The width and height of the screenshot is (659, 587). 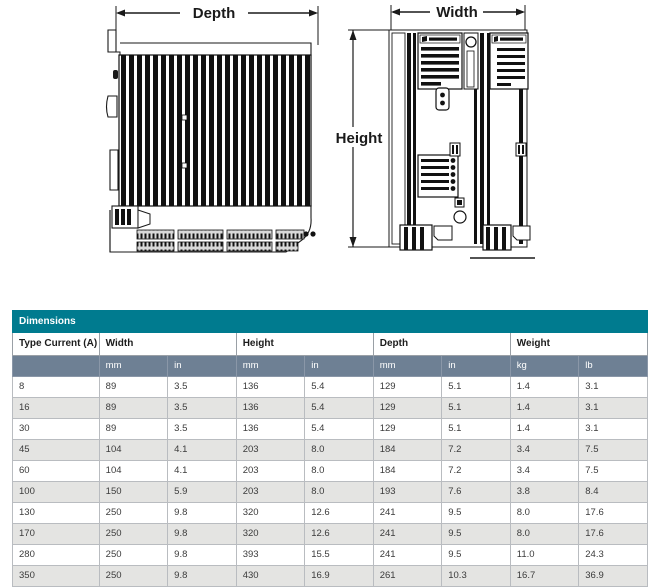 What do you see at coordinates (438, 176) in the screenshot?
I see `terminal-screw-block` at bounding box center [438, 176].